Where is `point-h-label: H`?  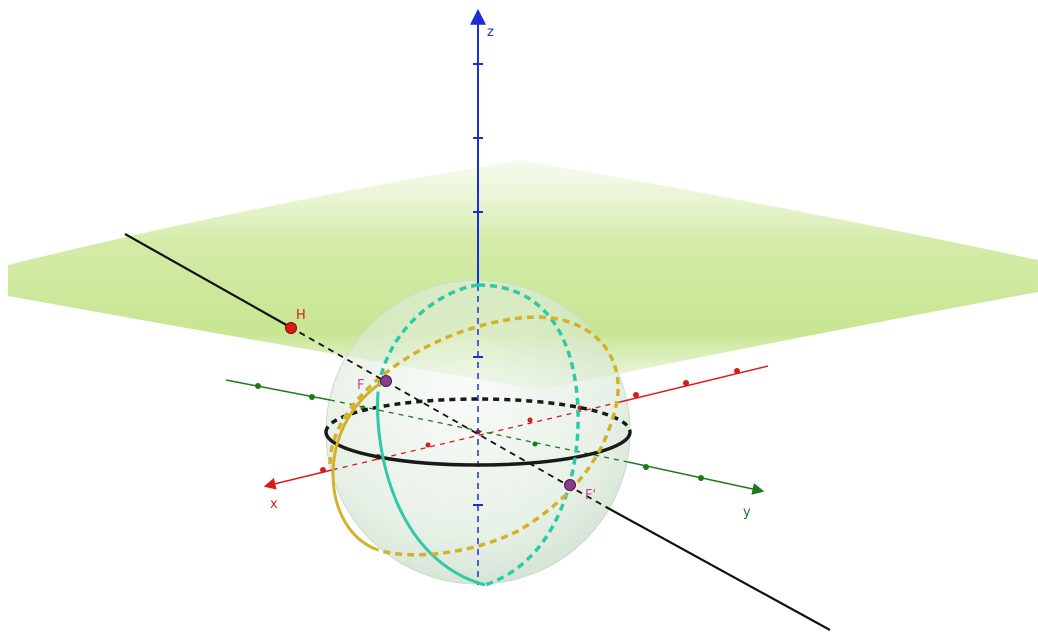 point-h-label: H is located at coordinates (301, 315).